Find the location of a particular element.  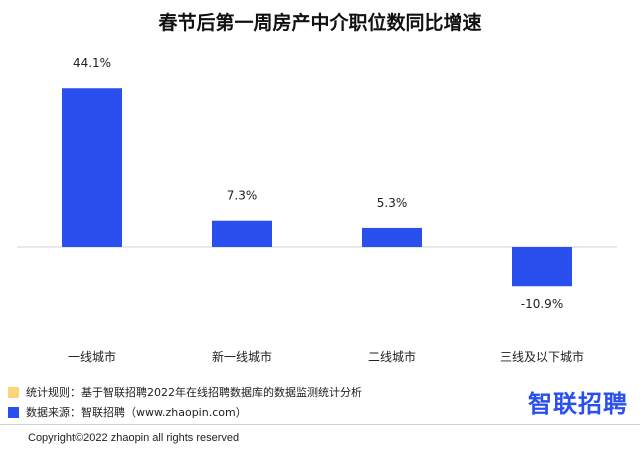

x-tick-label: 三线及以下城市 is located at coordinates (542, 356).